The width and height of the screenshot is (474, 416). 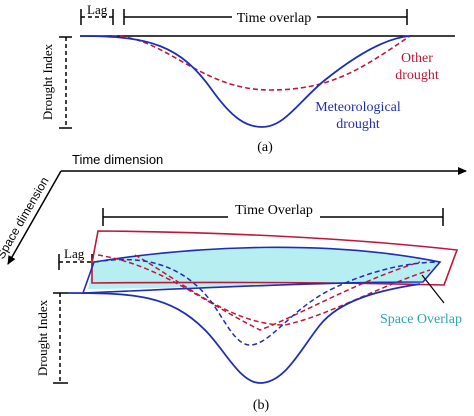 What do you see at coordinates (358, 124) in the screenshot?
I see `meteorological-label-line2: drought` at bounding box center [358, 124].